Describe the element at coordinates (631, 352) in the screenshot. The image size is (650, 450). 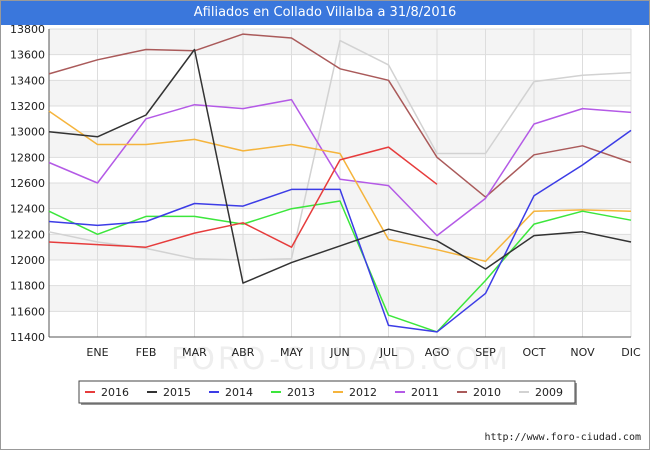
I see `x-tick-label: DIC` at that location.